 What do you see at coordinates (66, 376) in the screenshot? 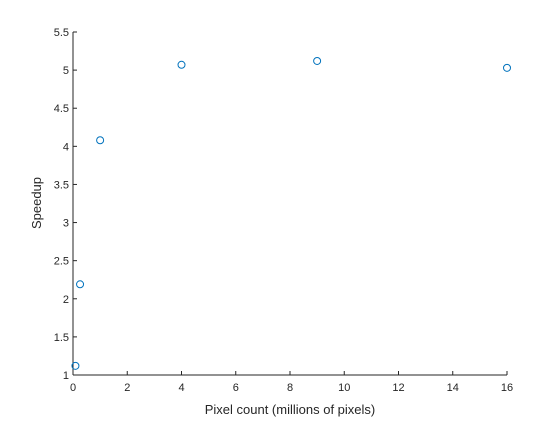
I see `y-tick-label: 1` at bounding box center [66, 376].